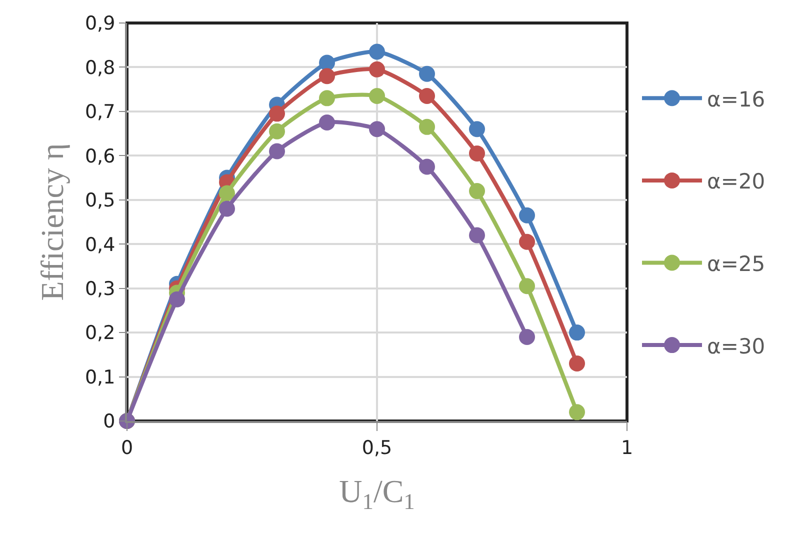 This screenshot has width=789, height=540. Describe the element at coordinates (127, 447) in the screenshot. I see `x-tick-label: 0` at that location.